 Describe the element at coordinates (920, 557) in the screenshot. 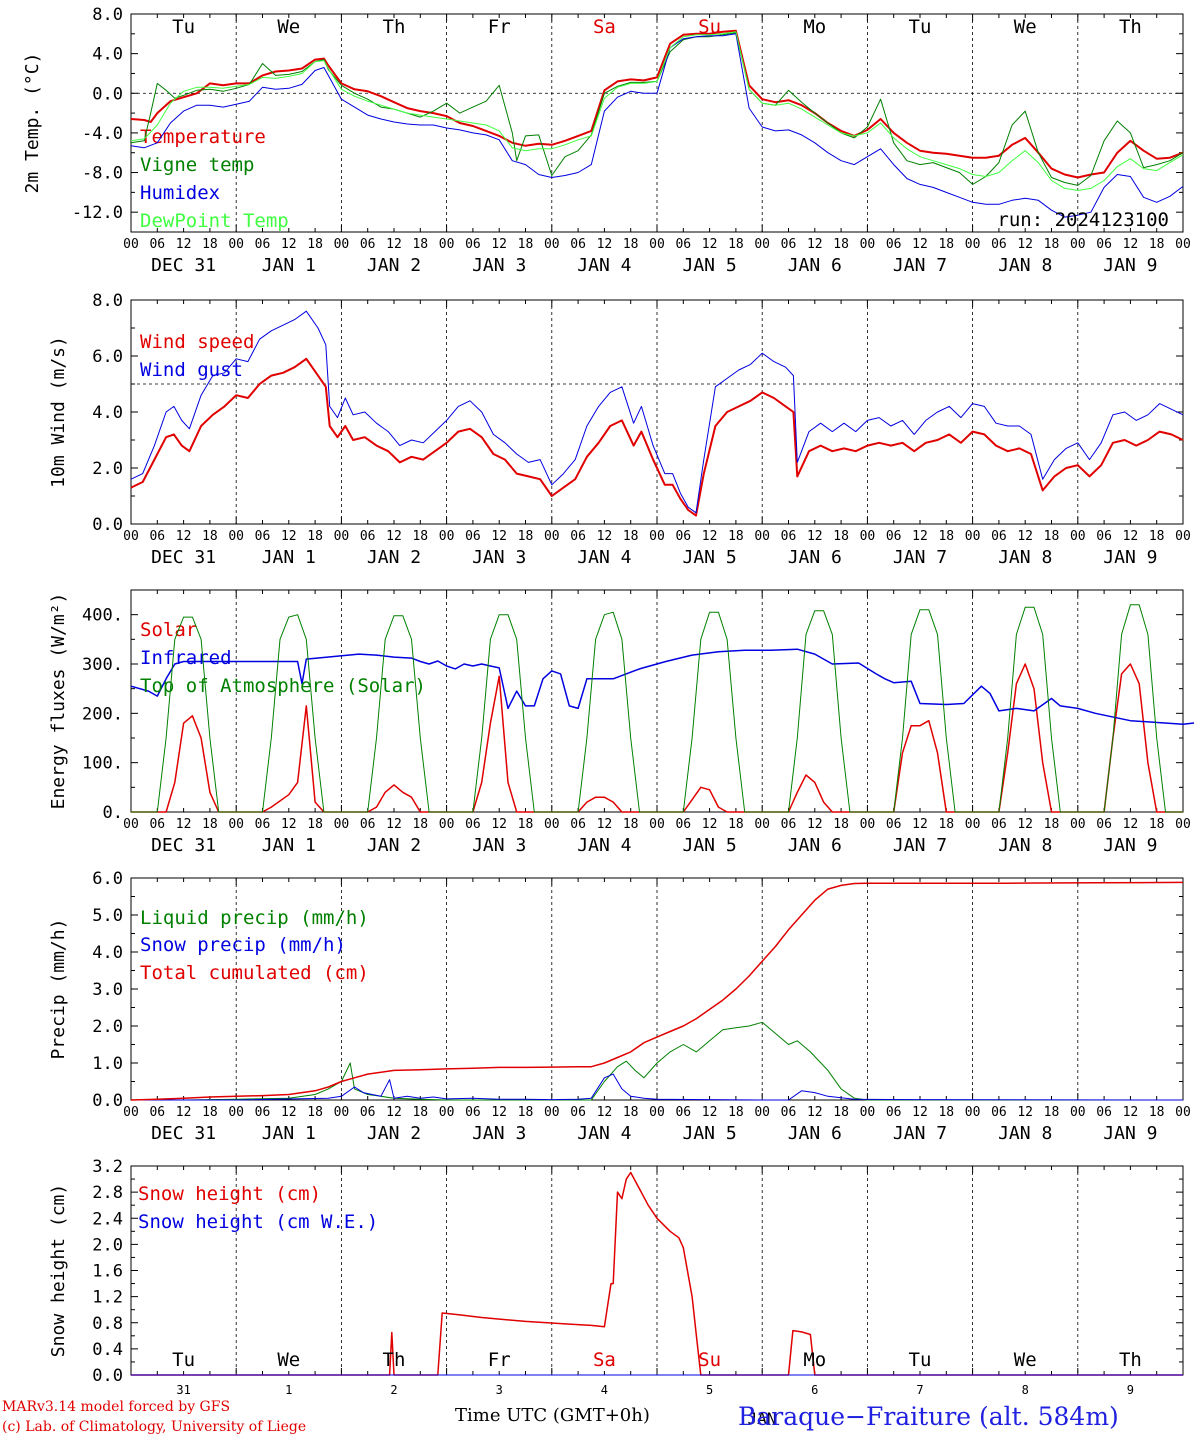

I see `date-label: JAN 7` at that location.